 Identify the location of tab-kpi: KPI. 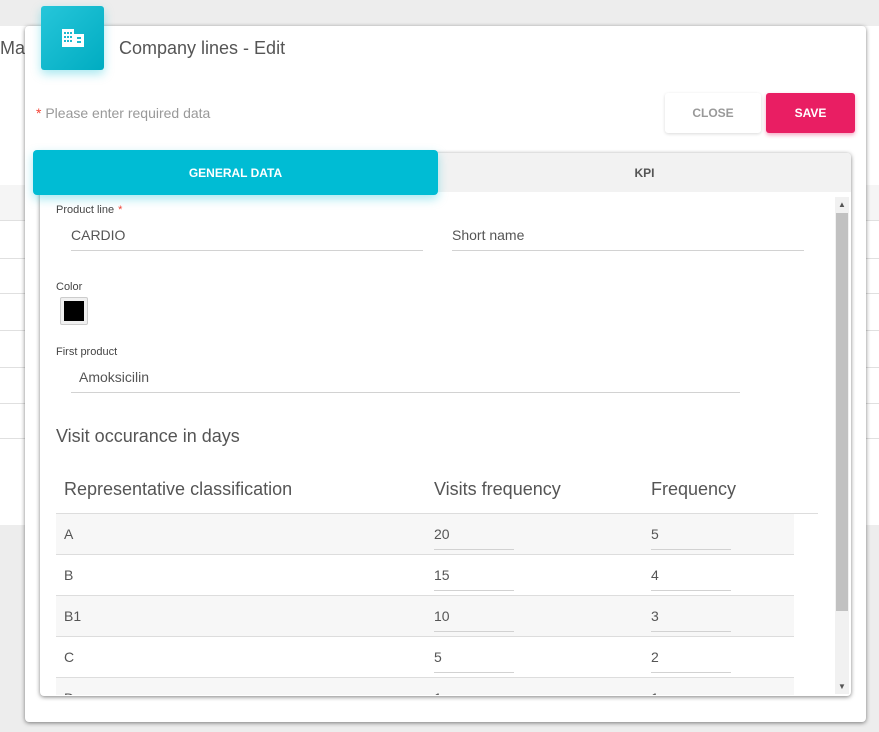
(644, 172).